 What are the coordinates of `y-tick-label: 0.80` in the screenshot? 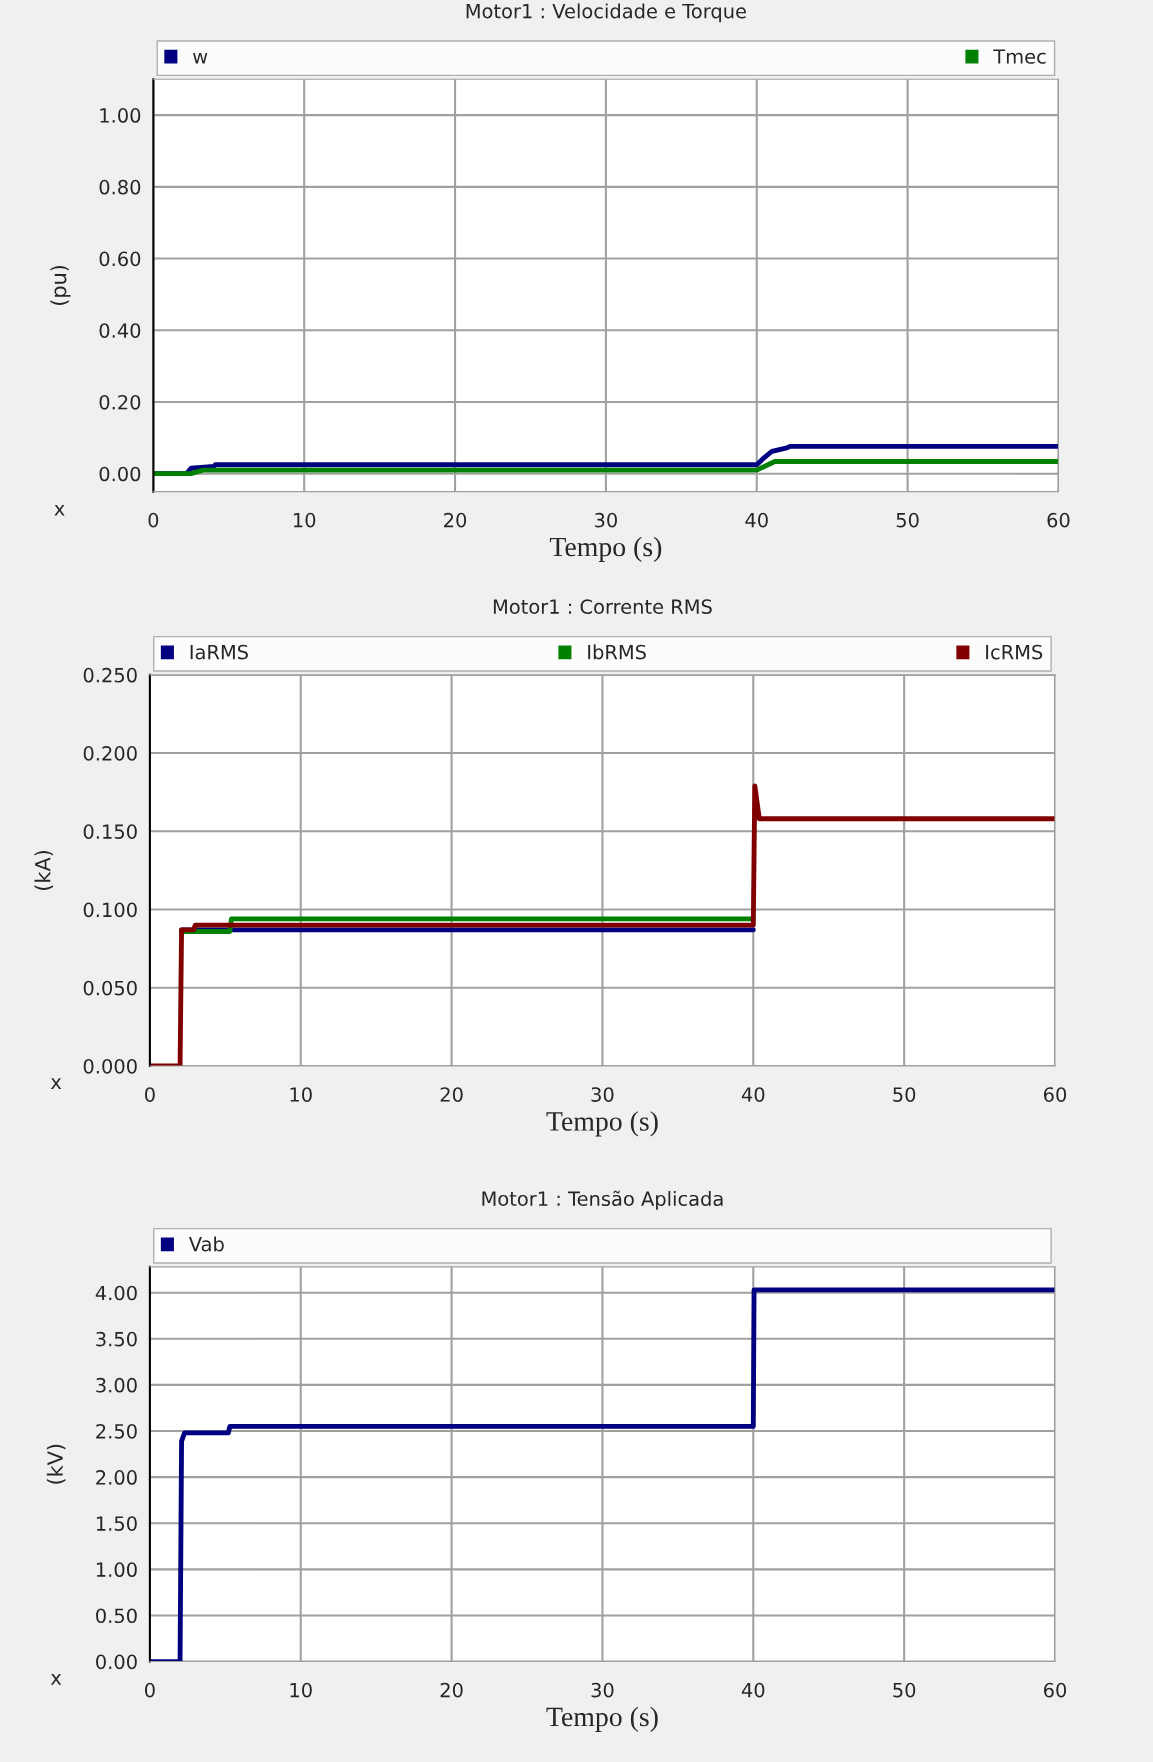 It's located at (120, 187).